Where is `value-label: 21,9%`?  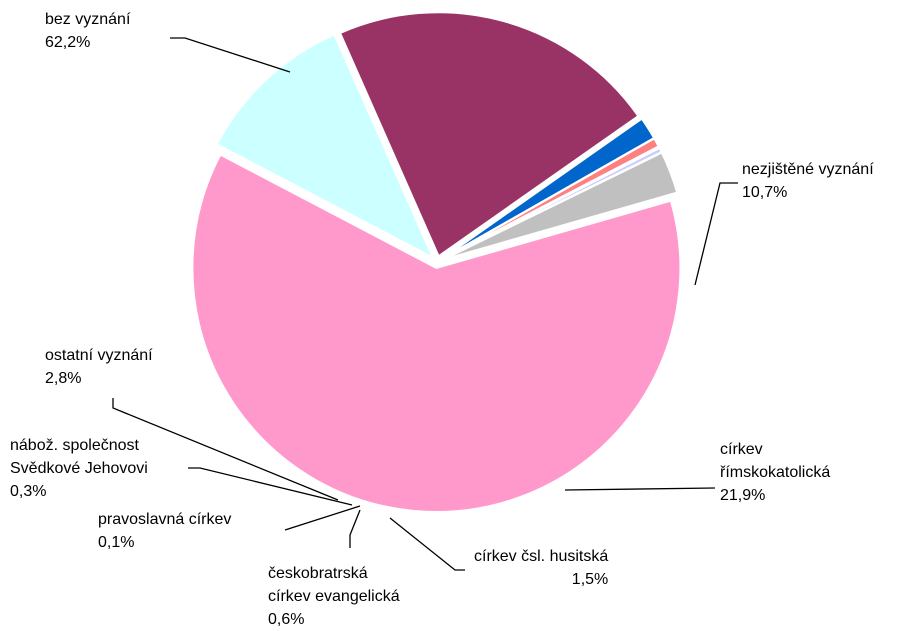 value-label: 21,9% is located at coordinates (743, 495).